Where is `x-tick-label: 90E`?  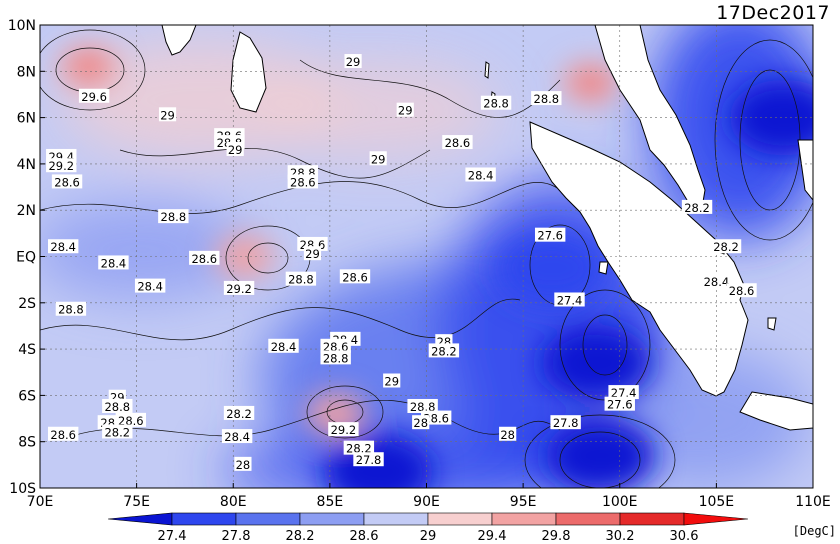
x-tick-label: 90E is located at coordinates (426, 502).